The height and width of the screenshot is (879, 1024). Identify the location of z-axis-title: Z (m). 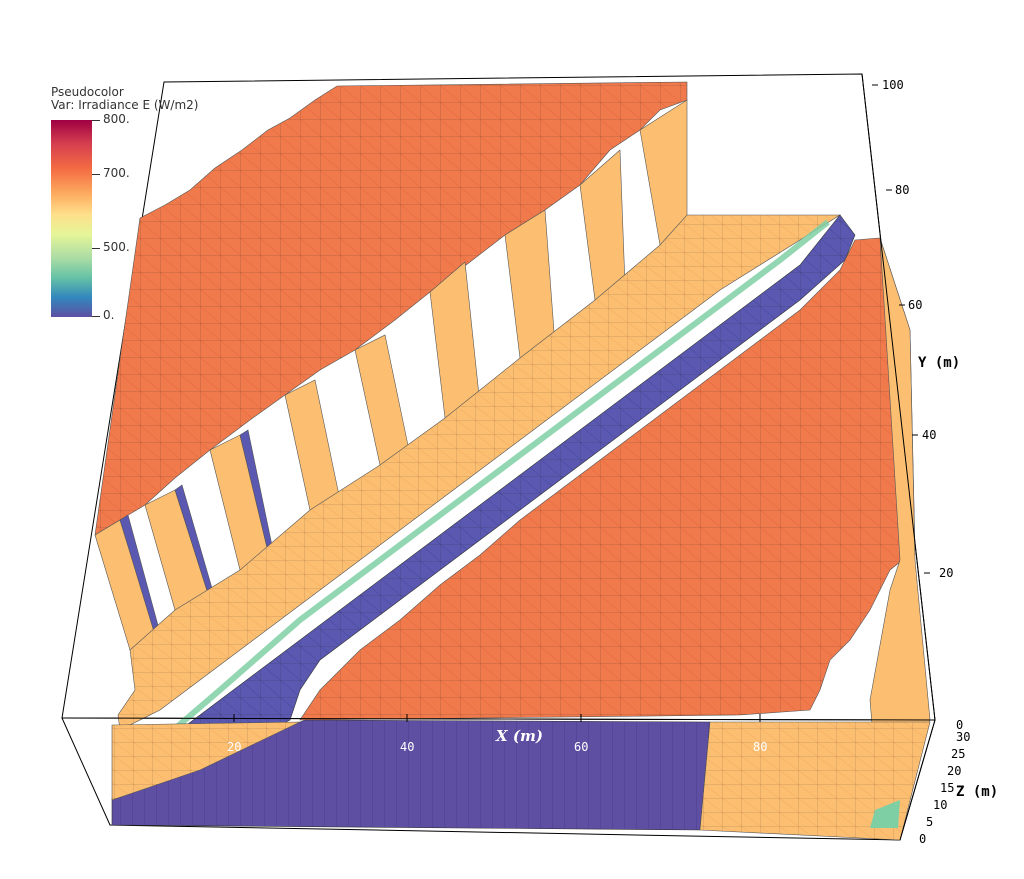
(977, 792).